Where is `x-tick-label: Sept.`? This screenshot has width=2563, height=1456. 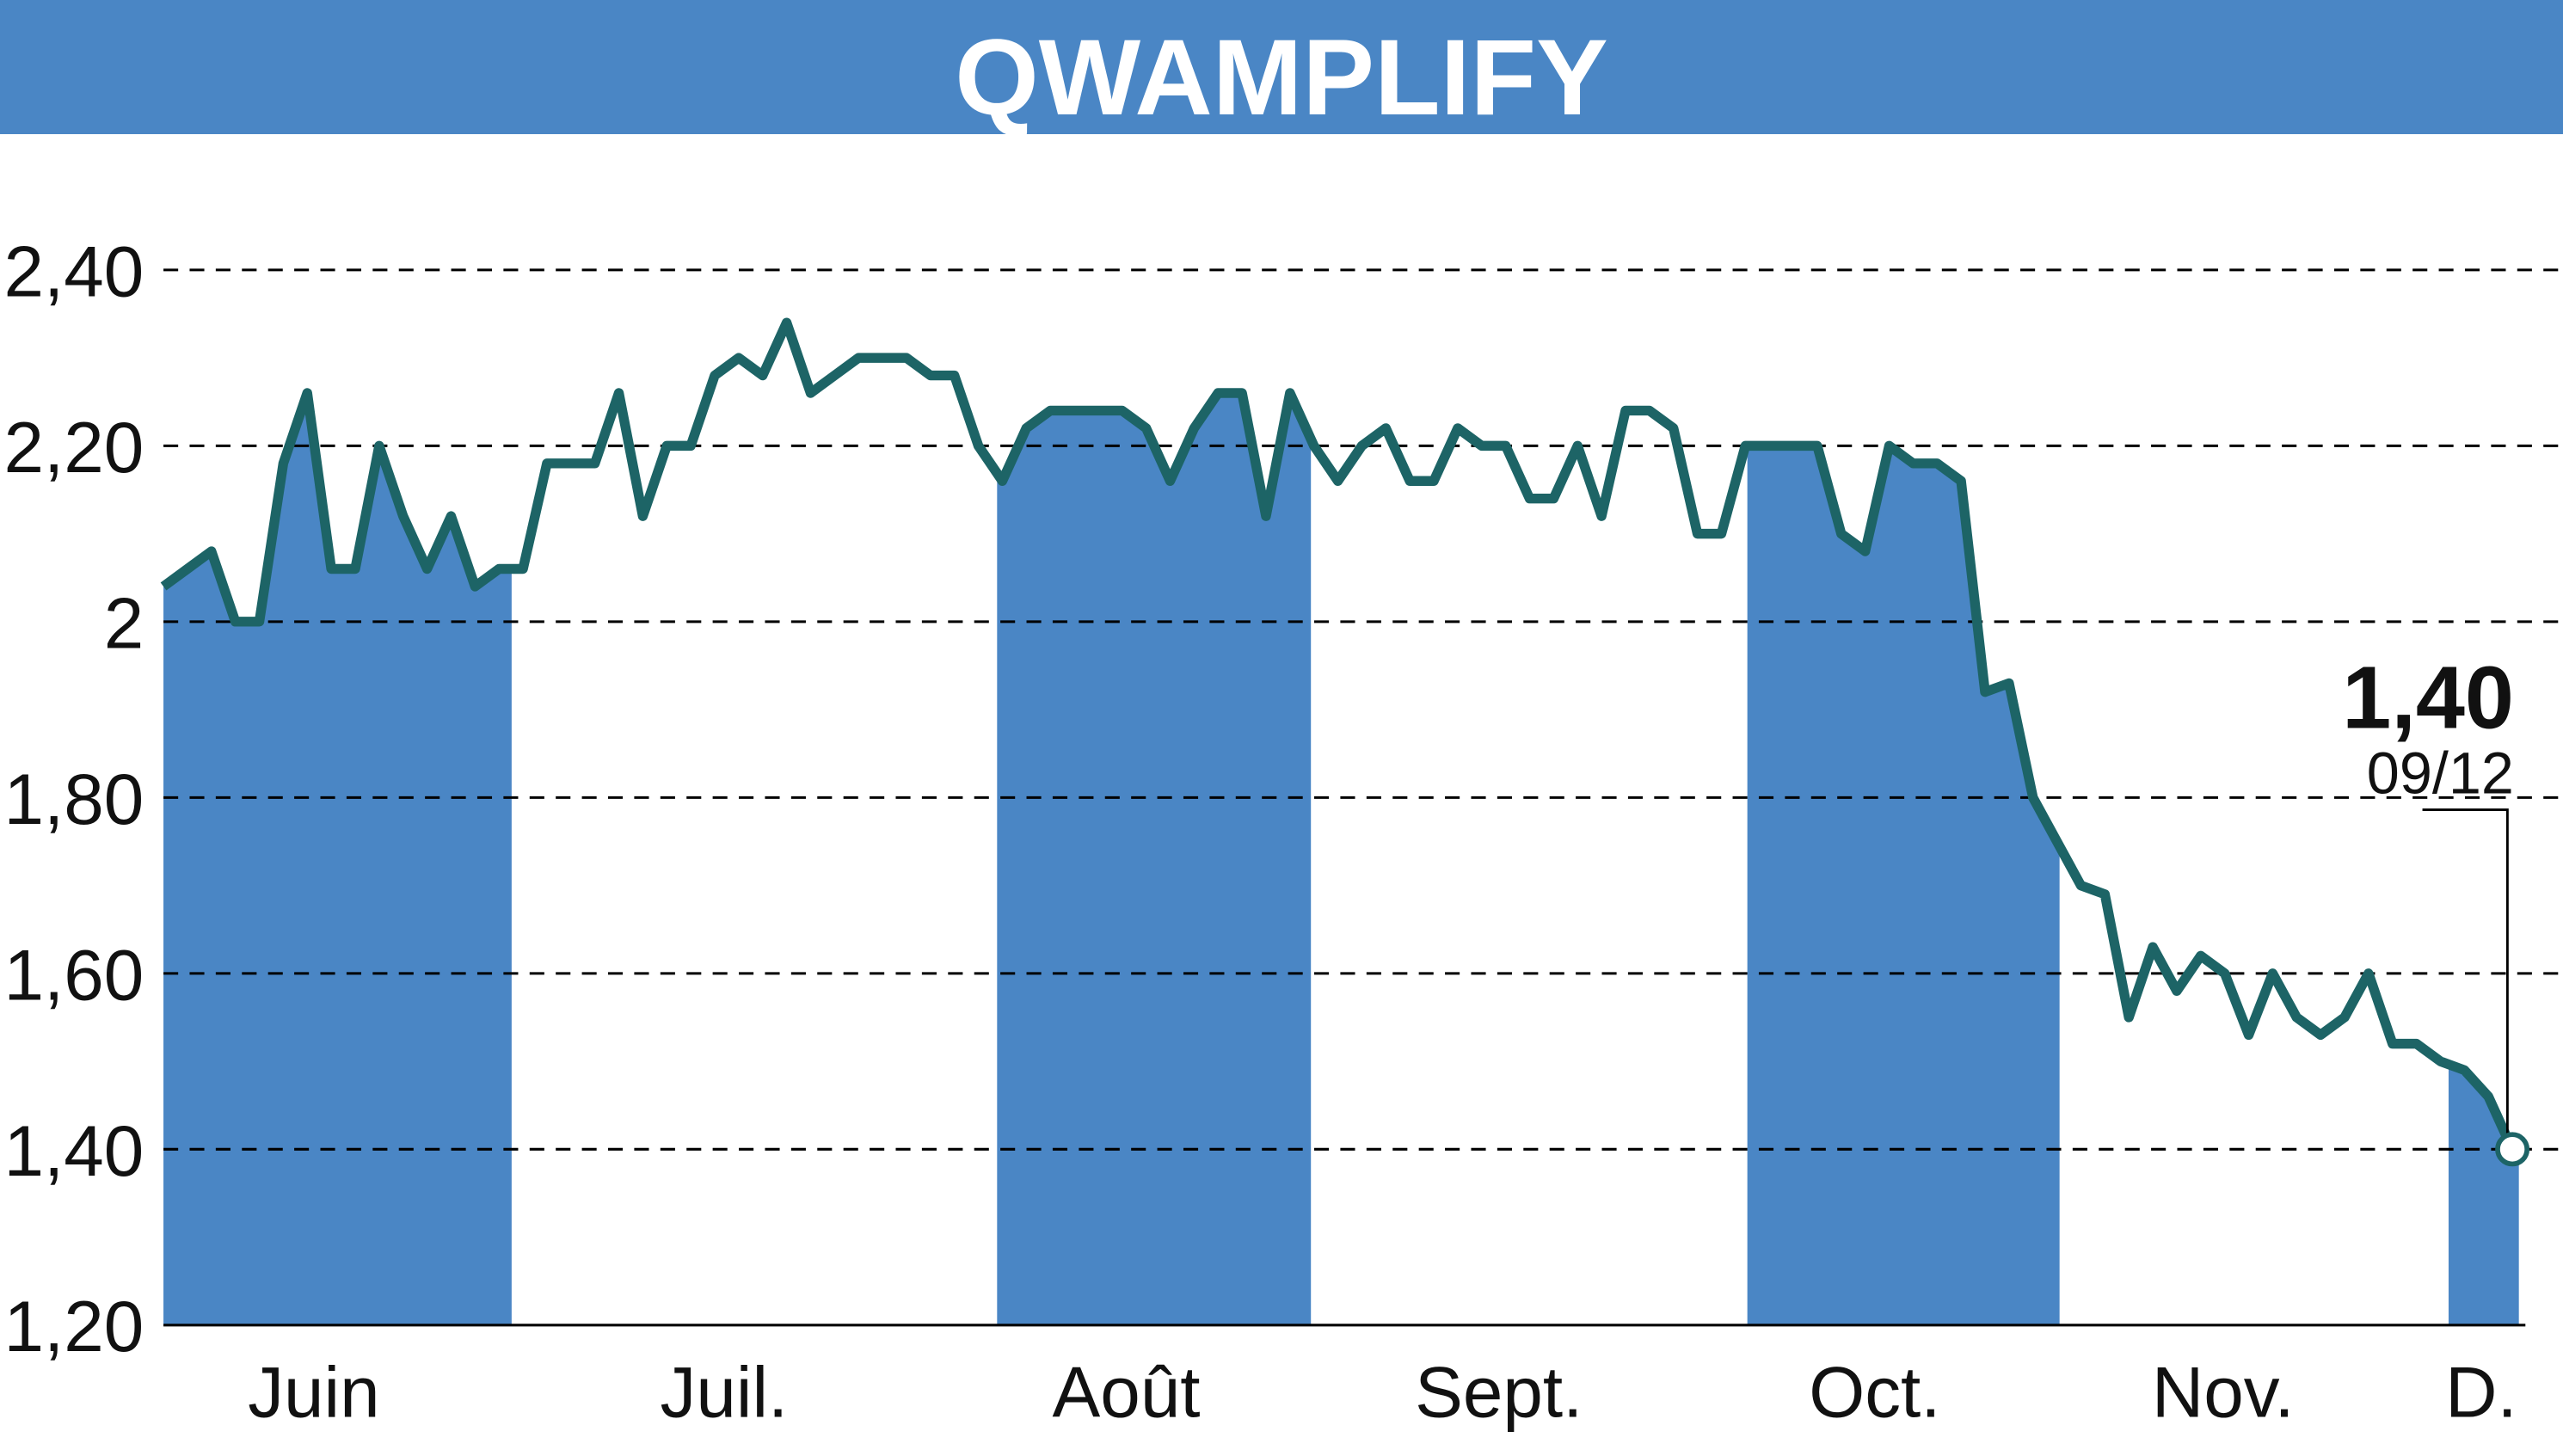
x-tick-label: Sept. is located at coordinates (1499, 1392).